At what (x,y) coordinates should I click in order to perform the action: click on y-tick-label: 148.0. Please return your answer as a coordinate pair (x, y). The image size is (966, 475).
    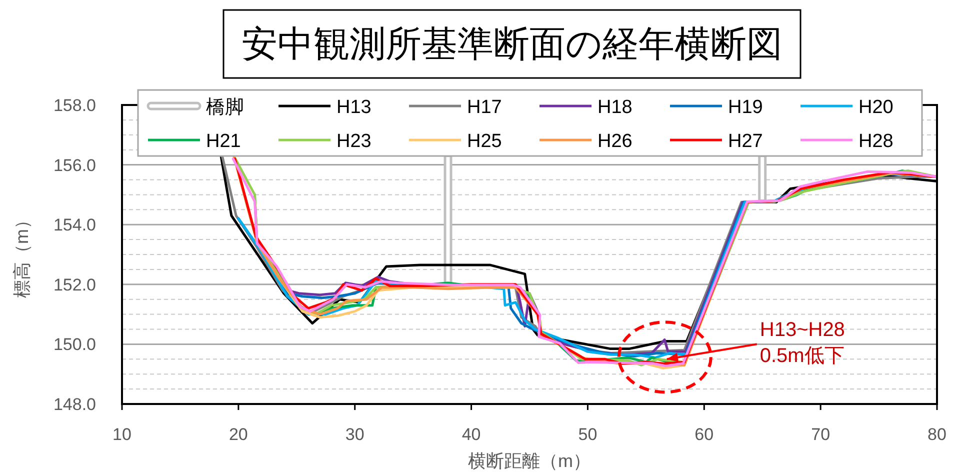
    Looking at the image, I should click on (74, 404).